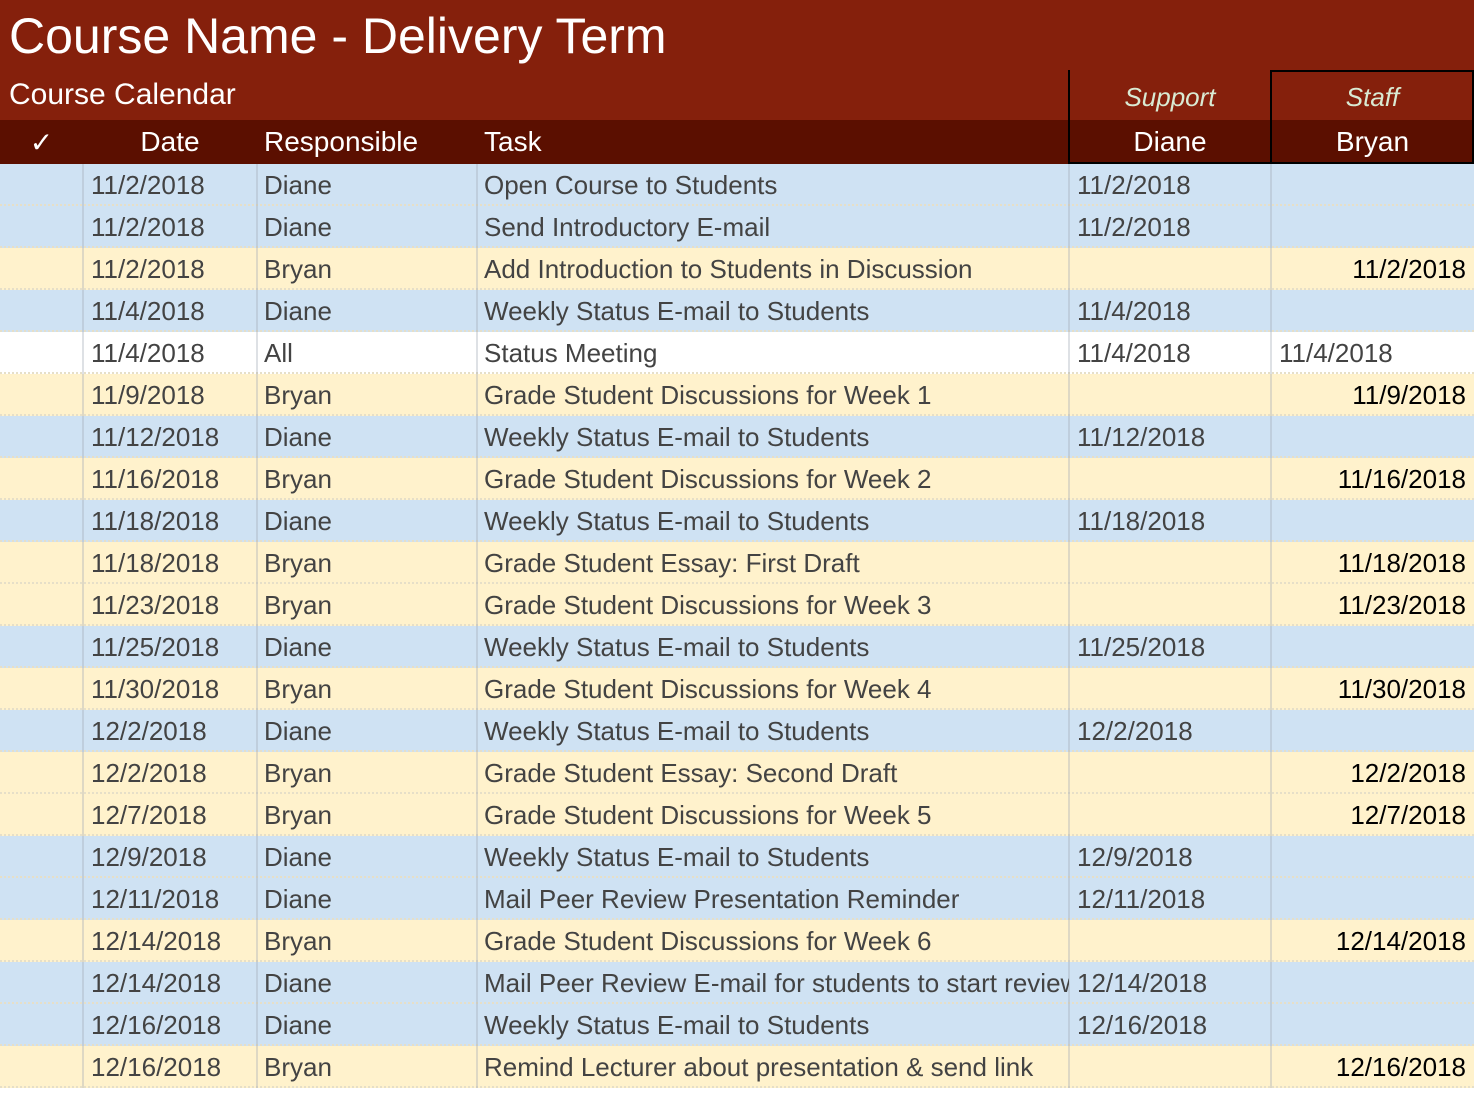  Describe the element at coordinates (278, 353) in the screenshot. I see `responsible-cell: All` at that location.